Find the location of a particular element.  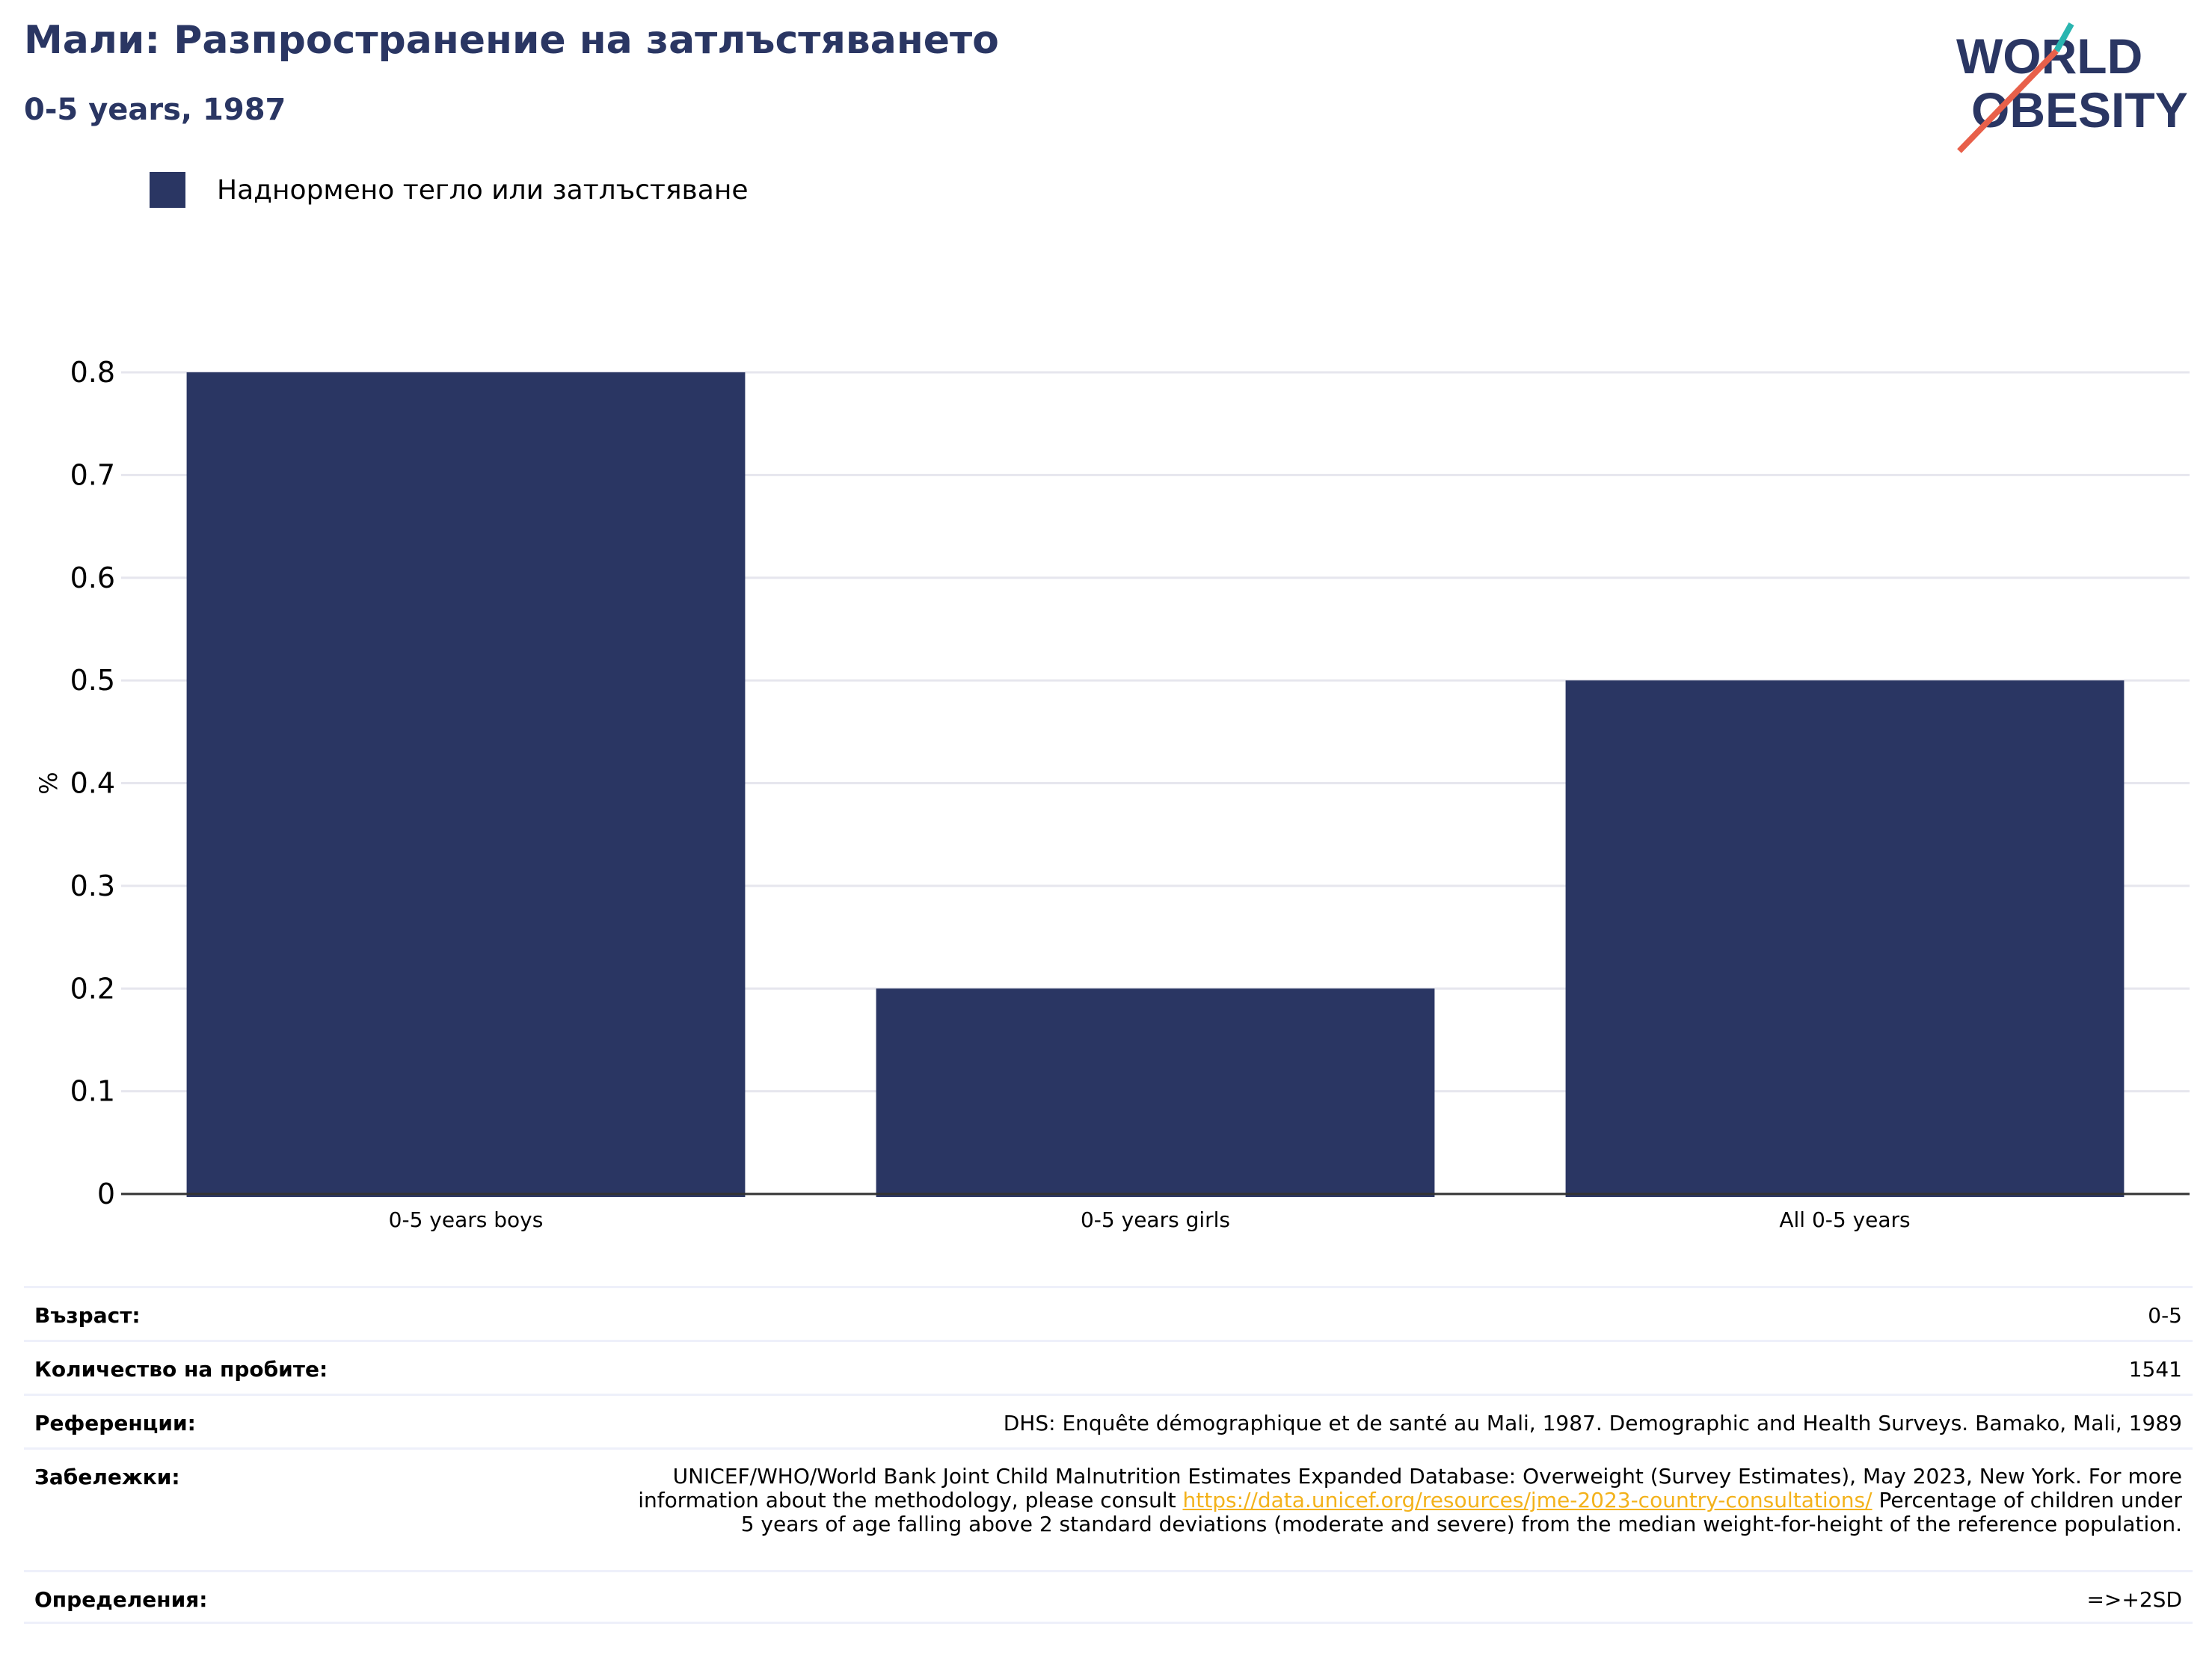

x-tick-label: All 0-5 years is located at coordinates (1844, 1219).